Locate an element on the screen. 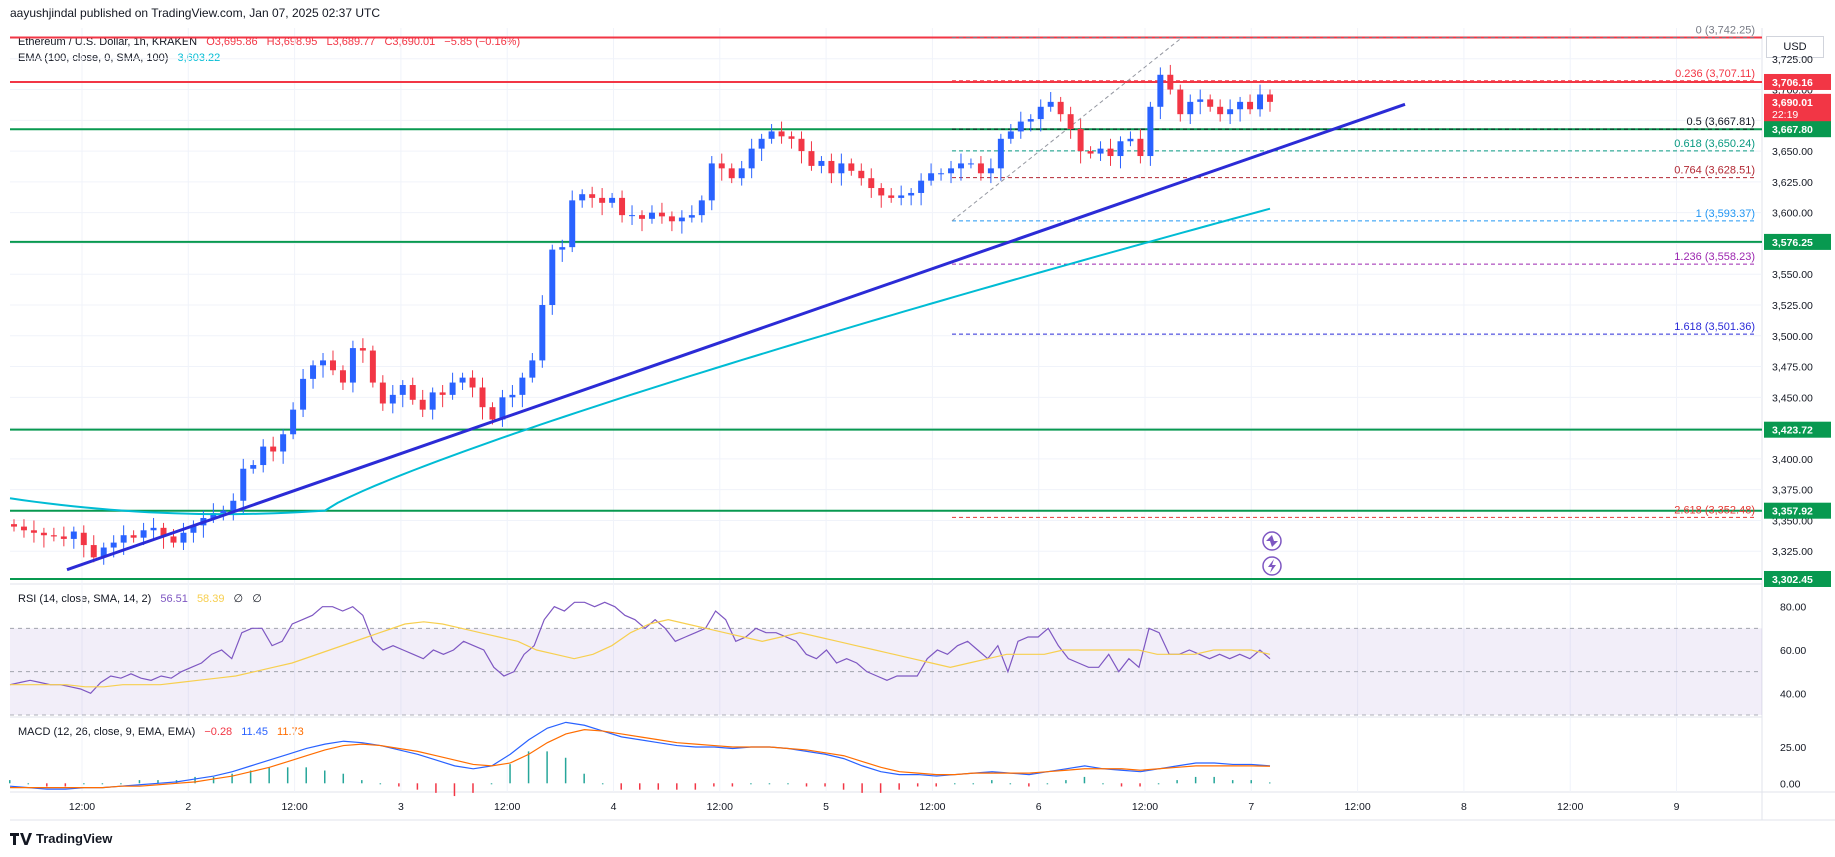  rsi-line is located at coordinates (640, 648).